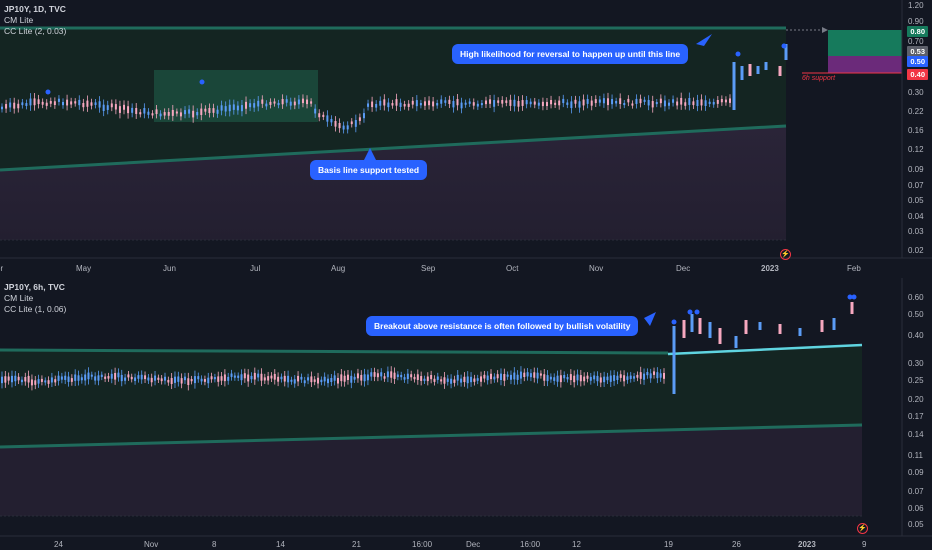 This screenshot has width=932, height=550. I want to click on bottom-indicator-1: CM Lite, so click(19, 298).